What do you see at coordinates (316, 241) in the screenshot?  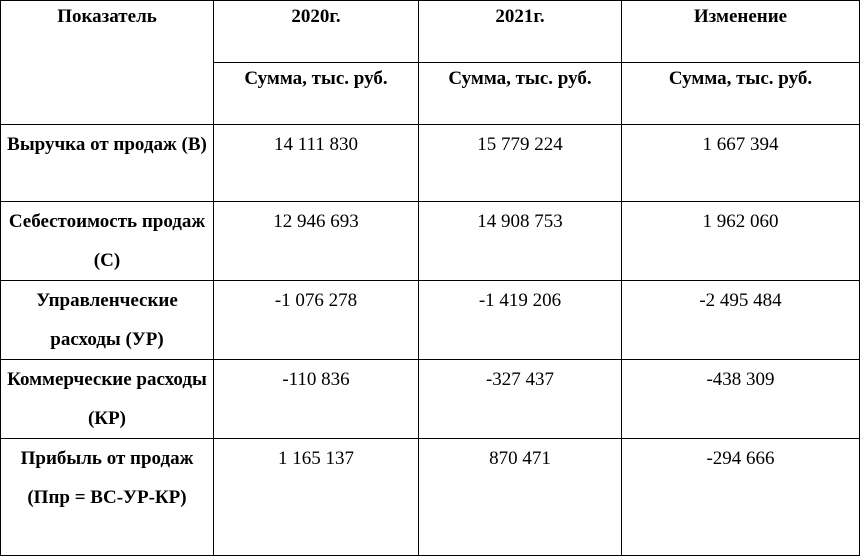 I see `value-cell: 12 946 693` at bounding box center [316, 241].